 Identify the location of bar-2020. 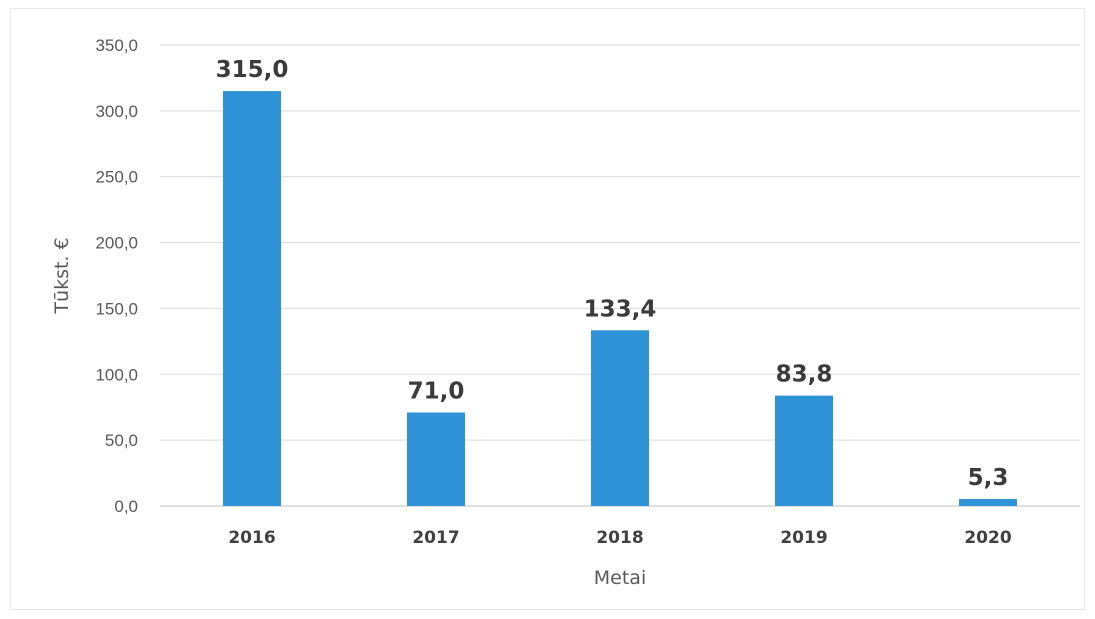
(988, 502).